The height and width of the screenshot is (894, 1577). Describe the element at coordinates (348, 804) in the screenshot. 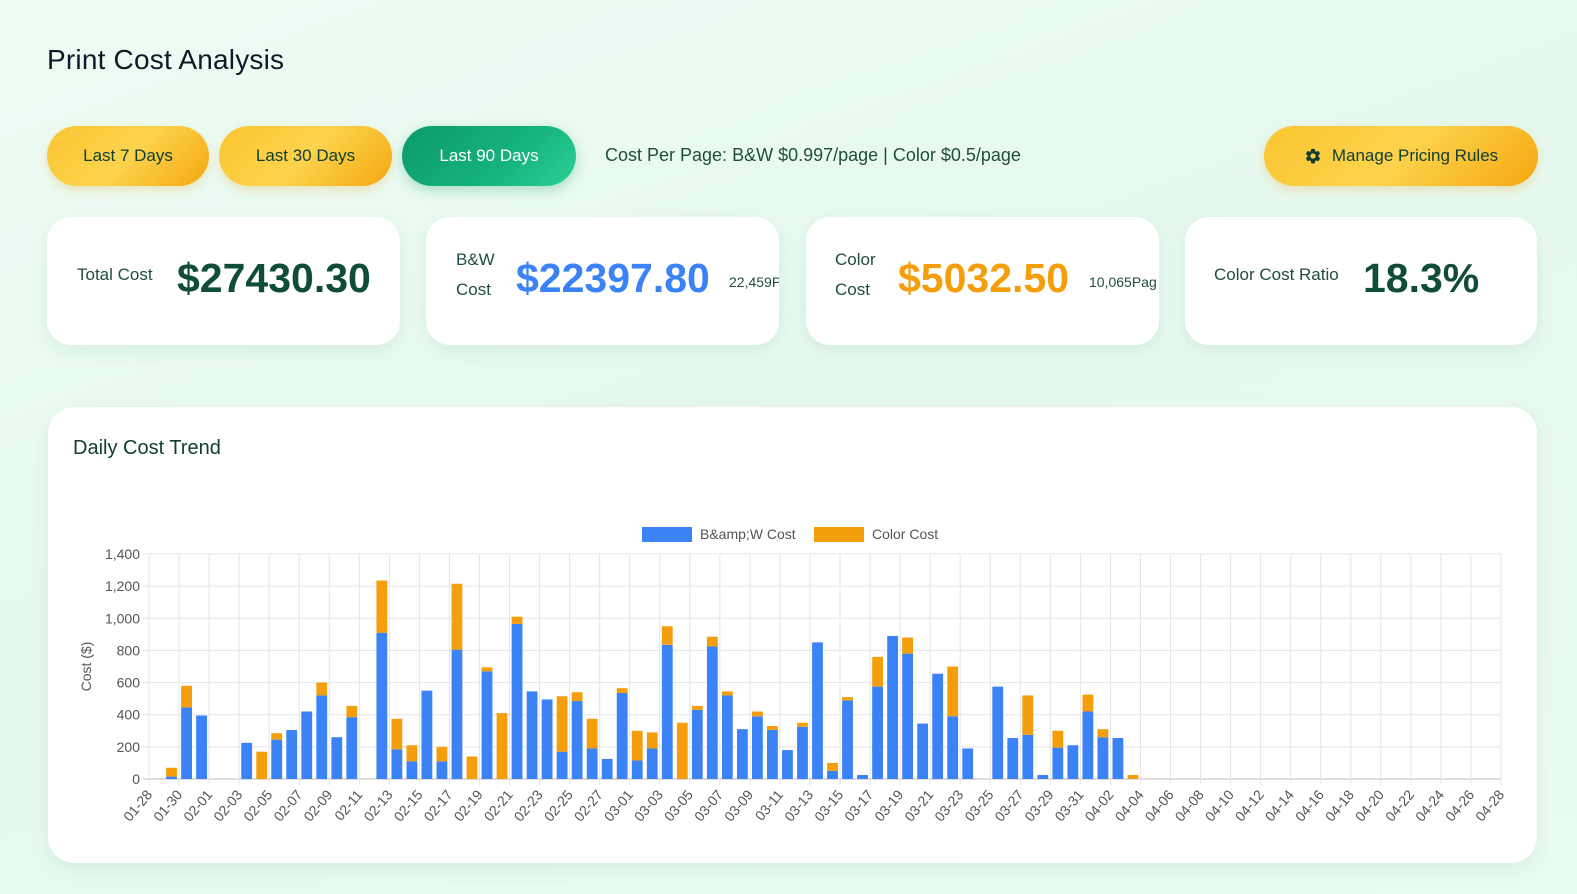

I see `x-tick-label: 02-11` at that location.